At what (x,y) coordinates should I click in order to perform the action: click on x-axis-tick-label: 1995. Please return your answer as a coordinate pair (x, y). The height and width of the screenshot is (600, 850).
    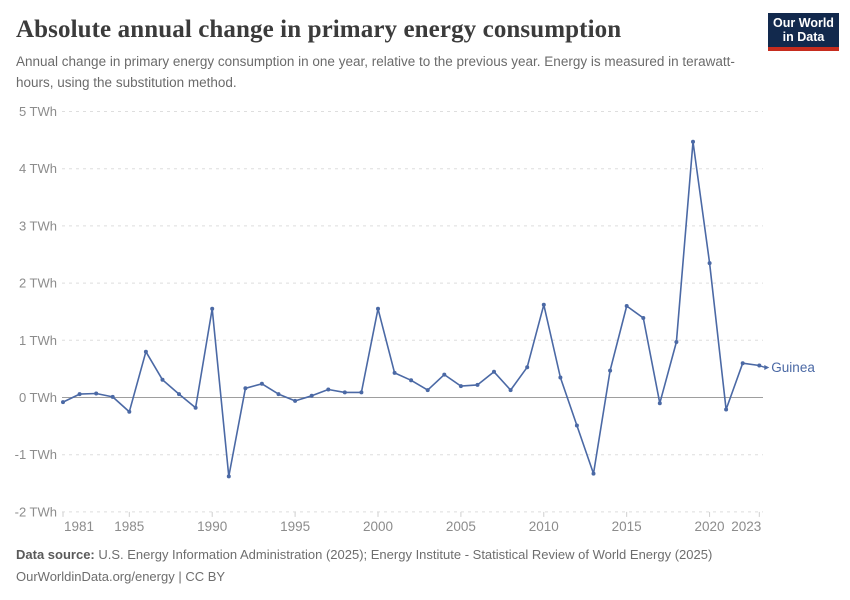
    Looking at the image, I should click on (295, 526).